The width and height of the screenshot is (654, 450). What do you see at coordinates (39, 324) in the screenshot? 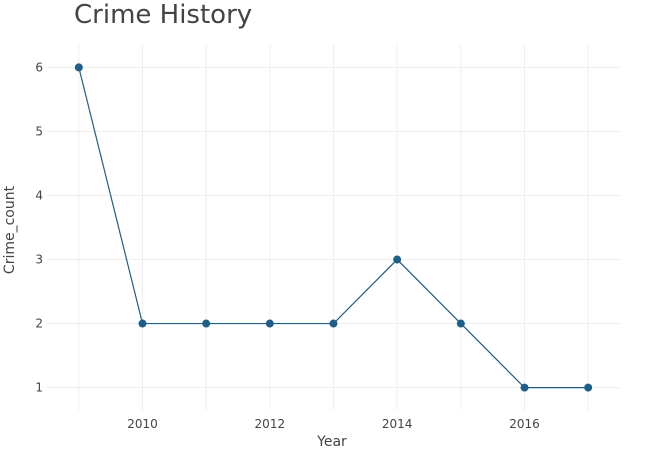
I see `y-tick-label: 2` at bounding box center [39, 324].